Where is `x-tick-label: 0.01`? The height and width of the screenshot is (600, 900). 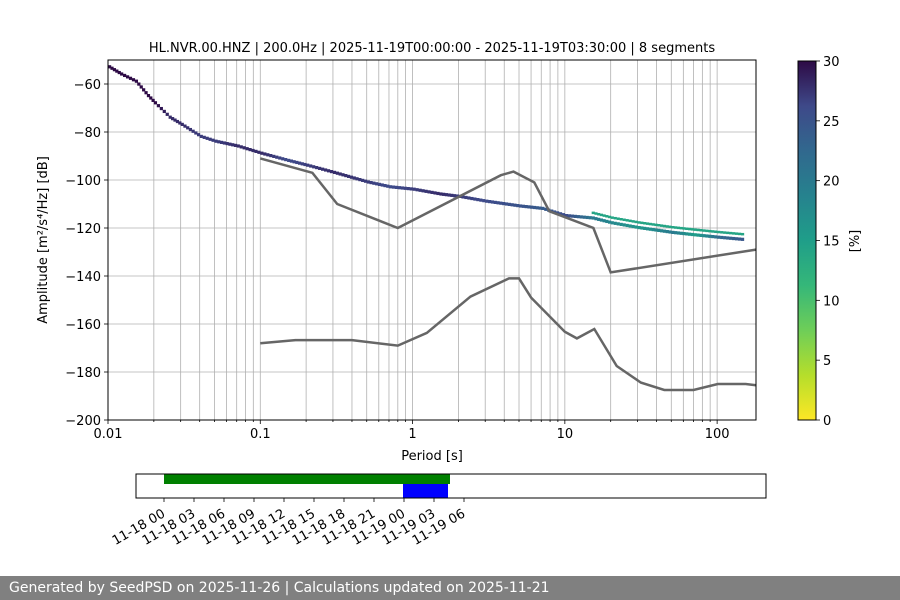
x-tick-label: 0.01 is located at coordinates (108, 434).